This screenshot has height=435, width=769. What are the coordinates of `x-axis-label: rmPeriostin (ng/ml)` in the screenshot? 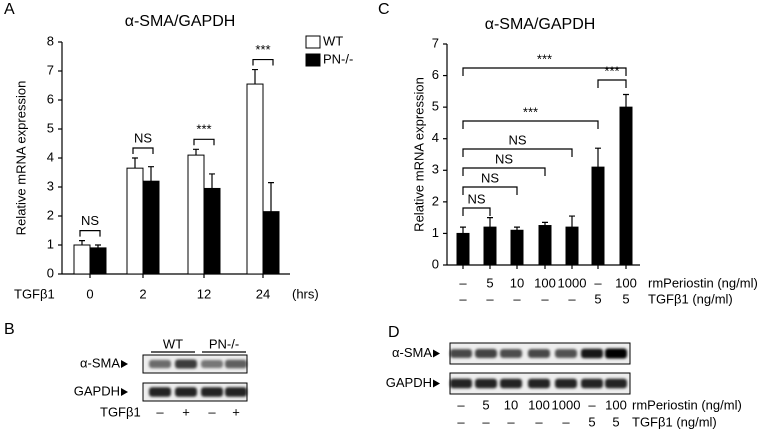 It's located at (703, 282).